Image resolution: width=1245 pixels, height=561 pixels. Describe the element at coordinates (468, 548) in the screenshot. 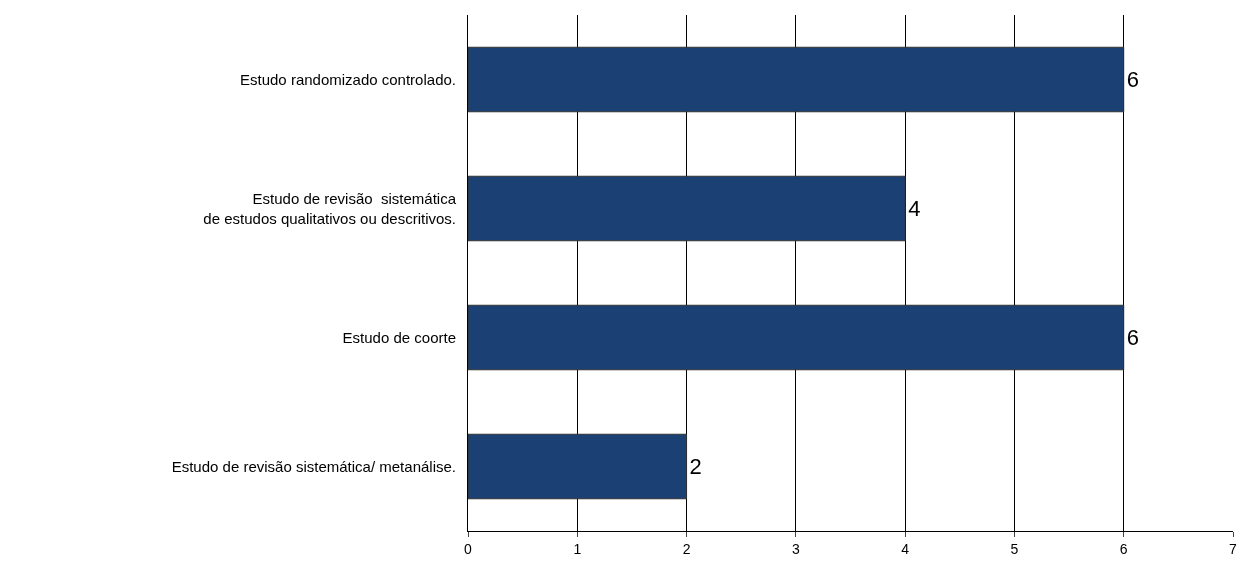

I see `x-tick-label: 0` at that location.